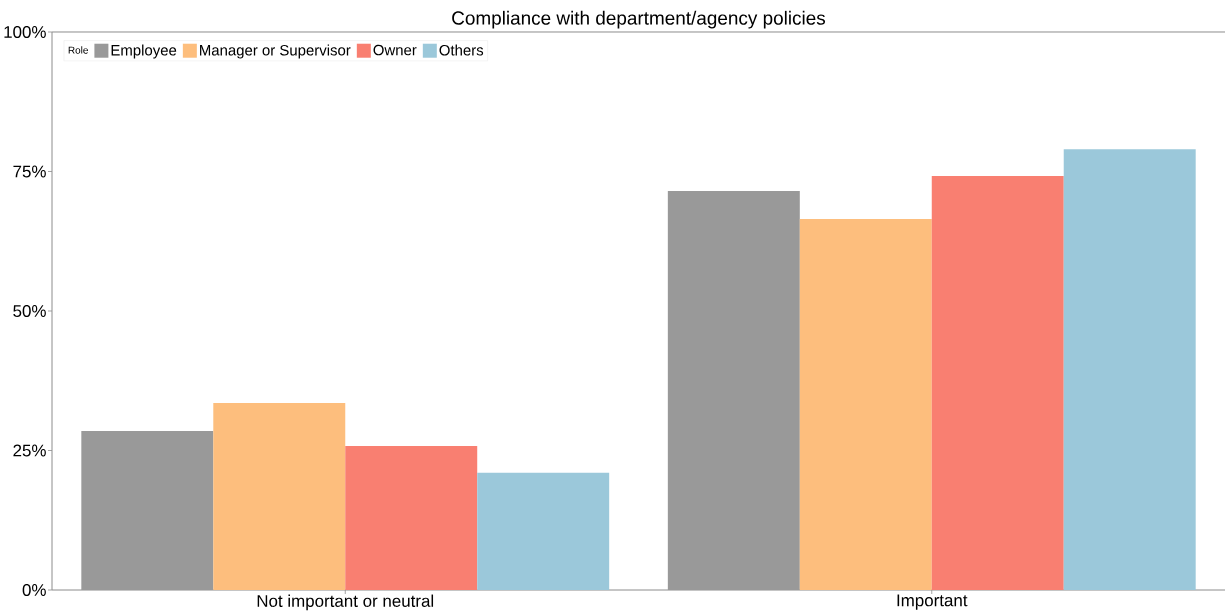 This screenshot has width=1225, height=614. I want to click on chart-title: Compliance with department/agency policies, so click(639, 19).